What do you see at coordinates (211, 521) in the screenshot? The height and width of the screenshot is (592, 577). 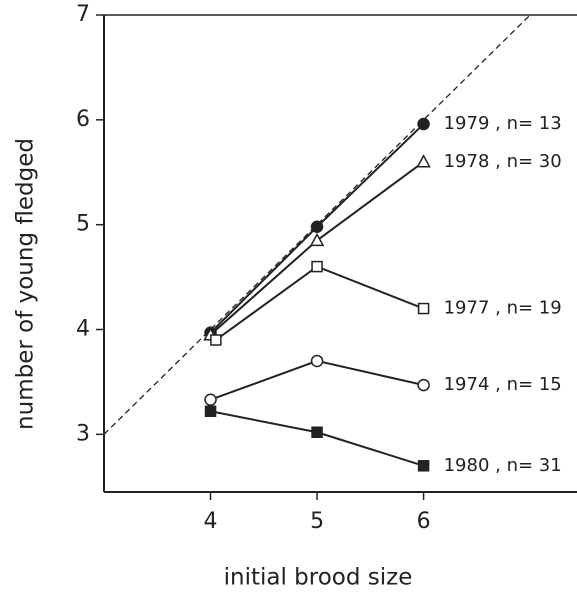 I see `x-tick-label: 4` at bounding box center [211, 521].